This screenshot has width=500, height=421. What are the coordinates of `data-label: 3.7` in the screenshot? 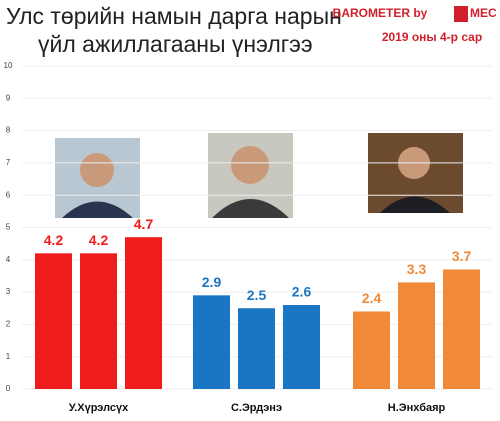 It's located at (462, 256).